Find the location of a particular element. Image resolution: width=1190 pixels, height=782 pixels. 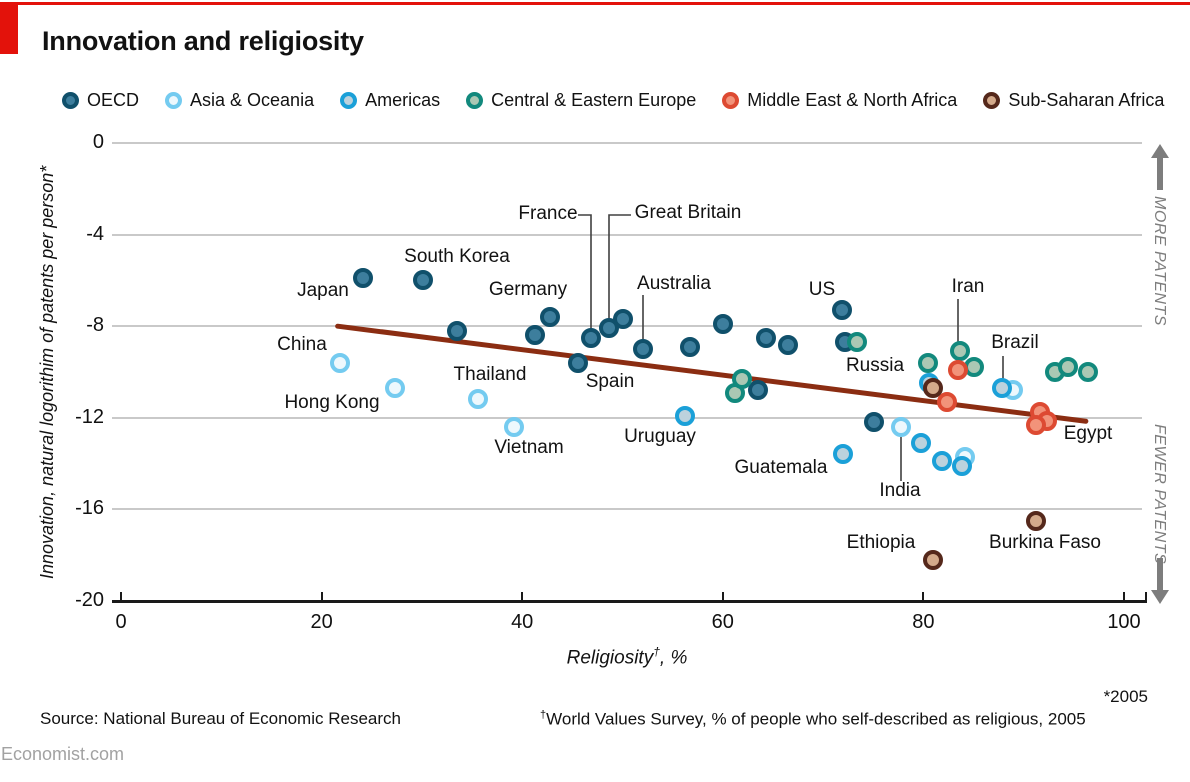

y-tick-label--8: -8 is located at coordinates (95, 325).